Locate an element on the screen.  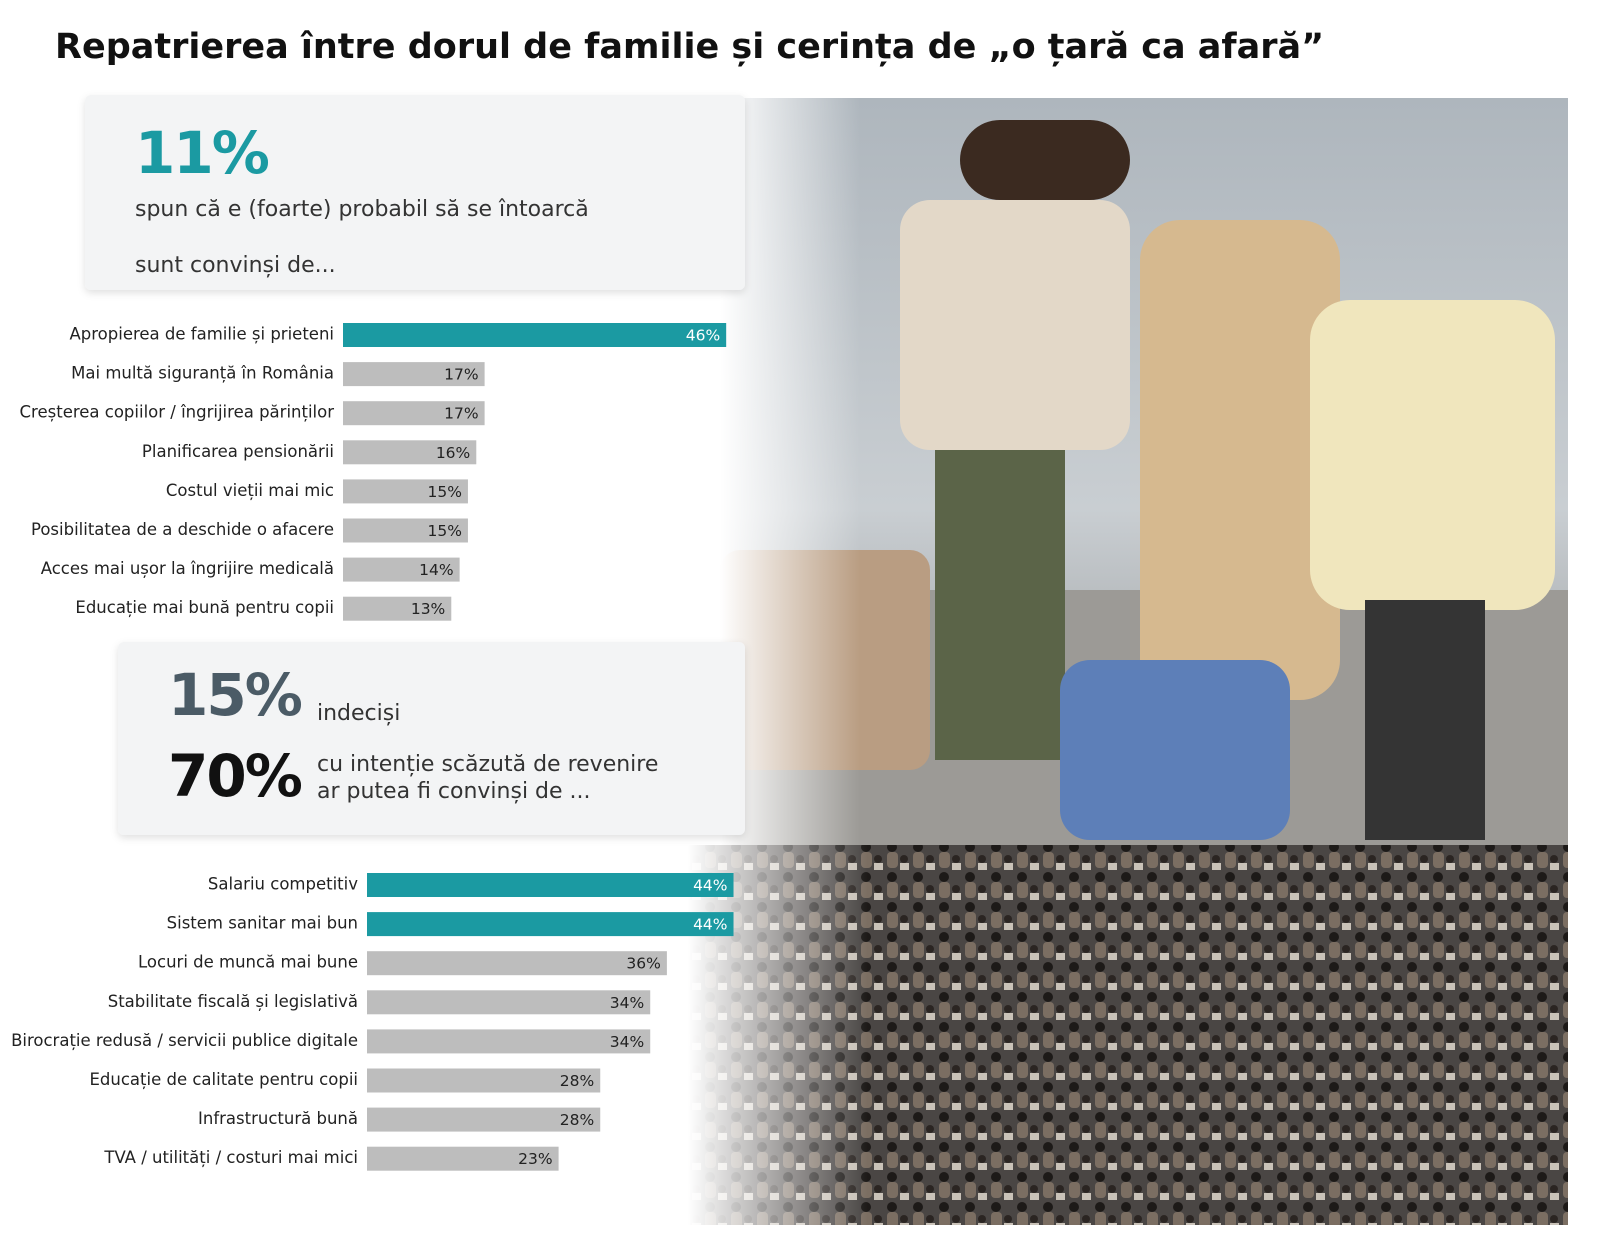
category-label: Educație de calitate pentru copii is located at coordinates (223, 1079).